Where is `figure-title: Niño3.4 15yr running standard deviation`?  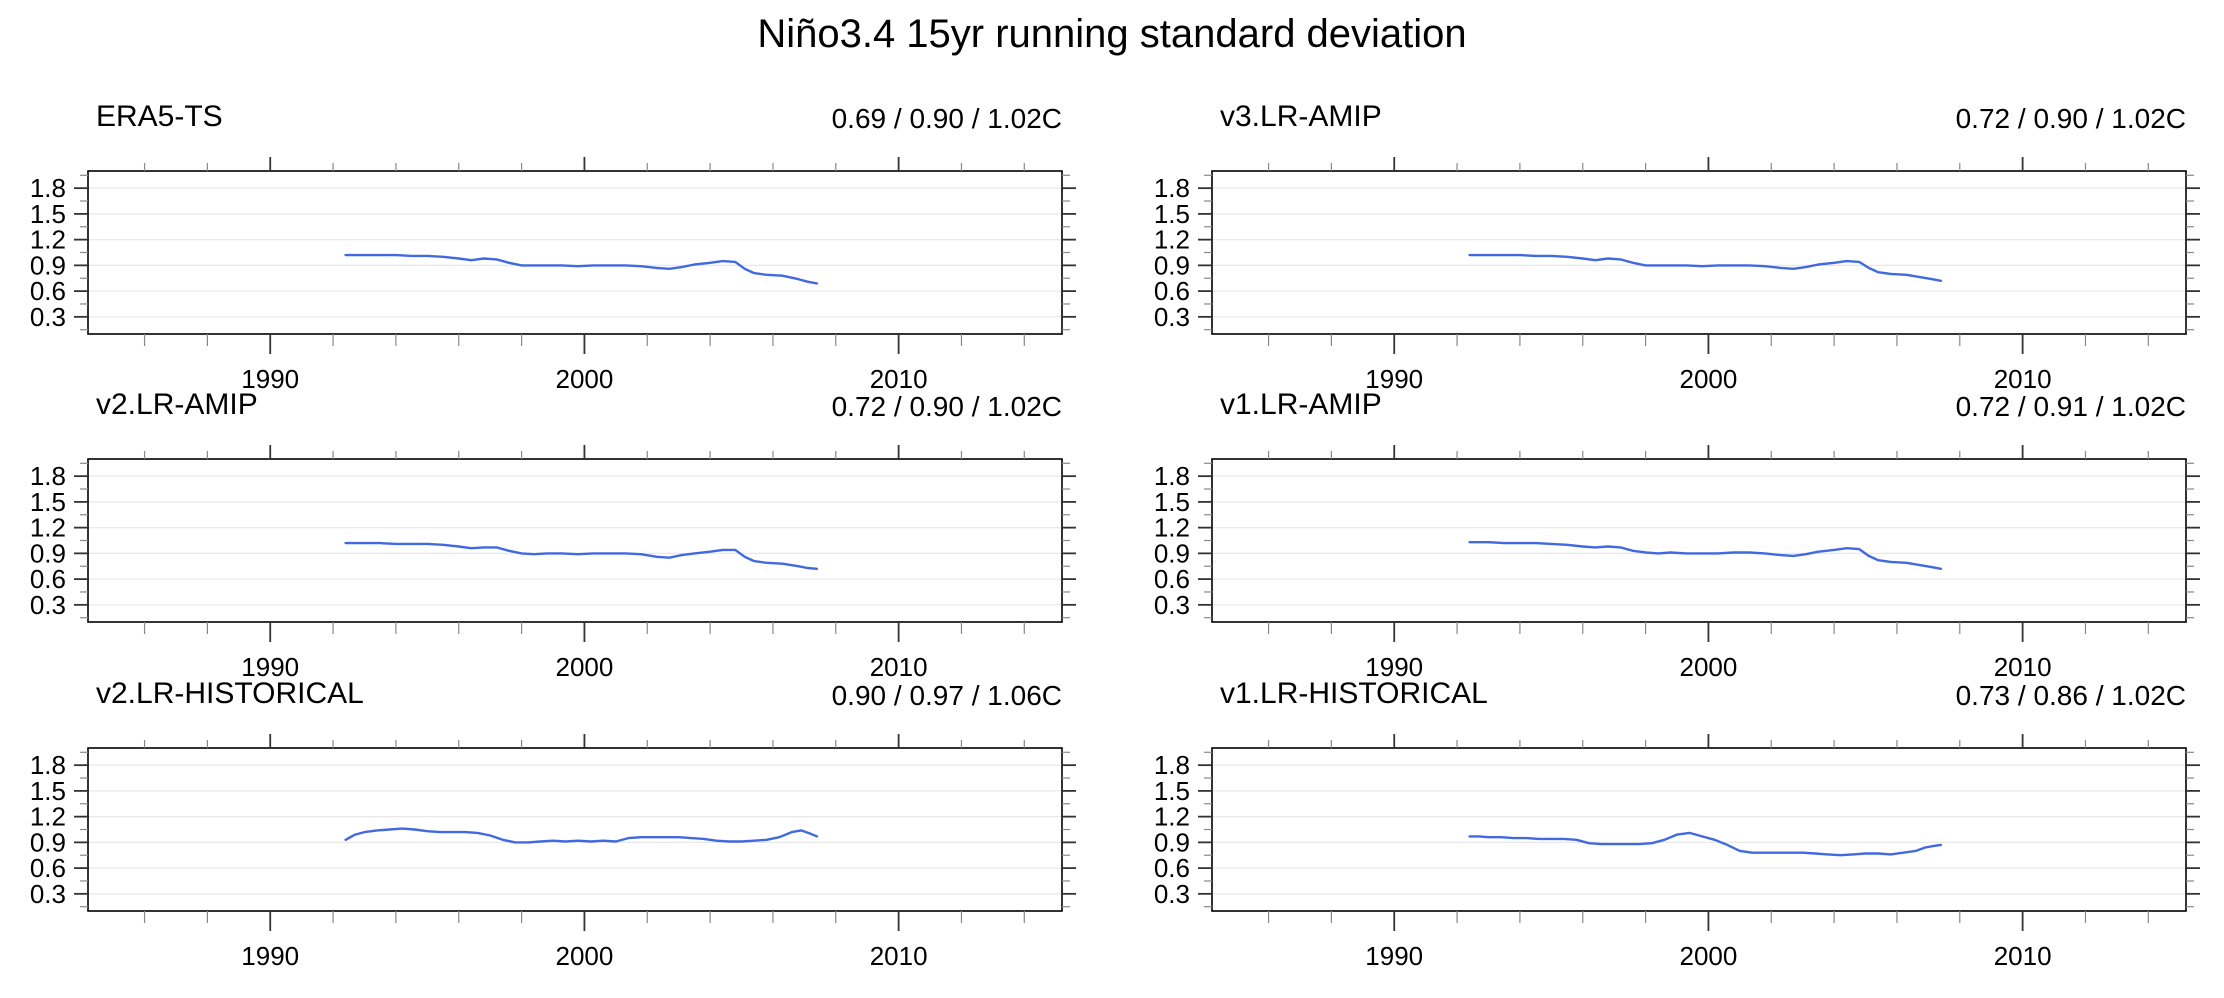 figure-title: Niño3.4 15yr running standard deviation is located at coordinates (1112, 34).